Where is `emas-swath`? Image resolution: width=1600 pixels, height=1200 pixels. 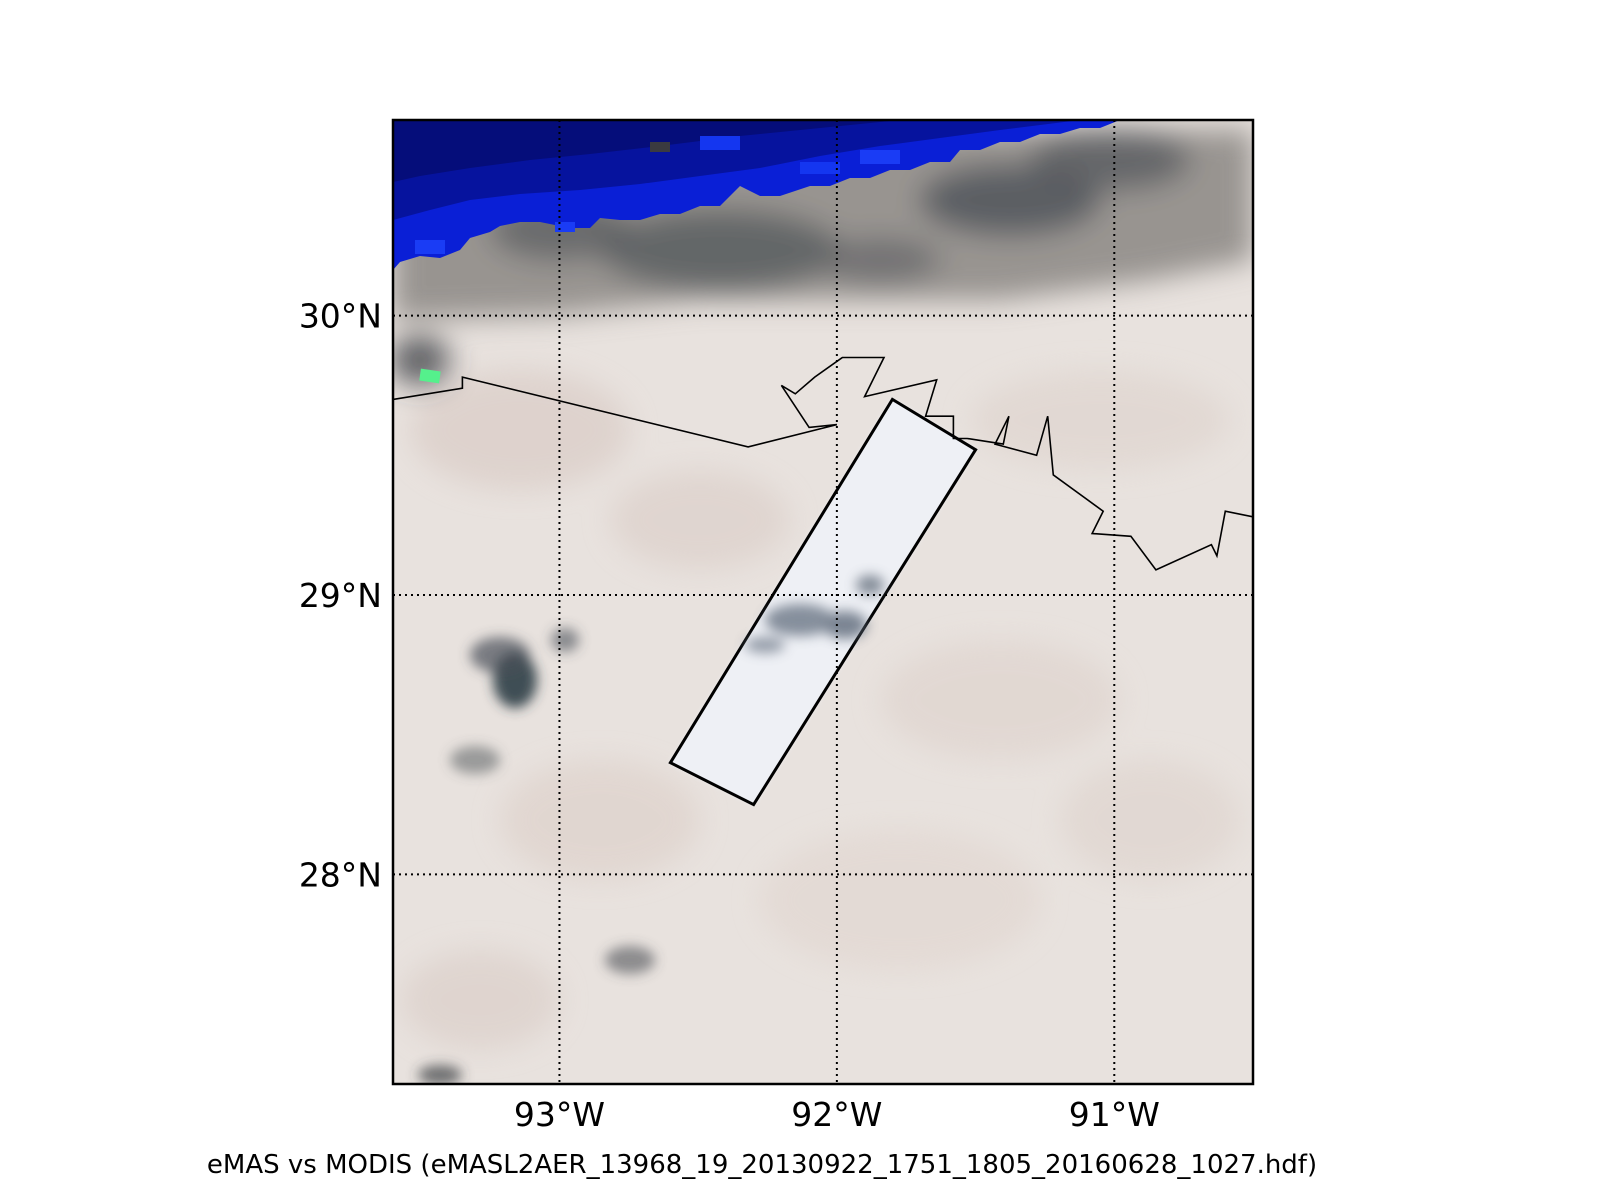 emas-swath is located at coordinates (823, 602).